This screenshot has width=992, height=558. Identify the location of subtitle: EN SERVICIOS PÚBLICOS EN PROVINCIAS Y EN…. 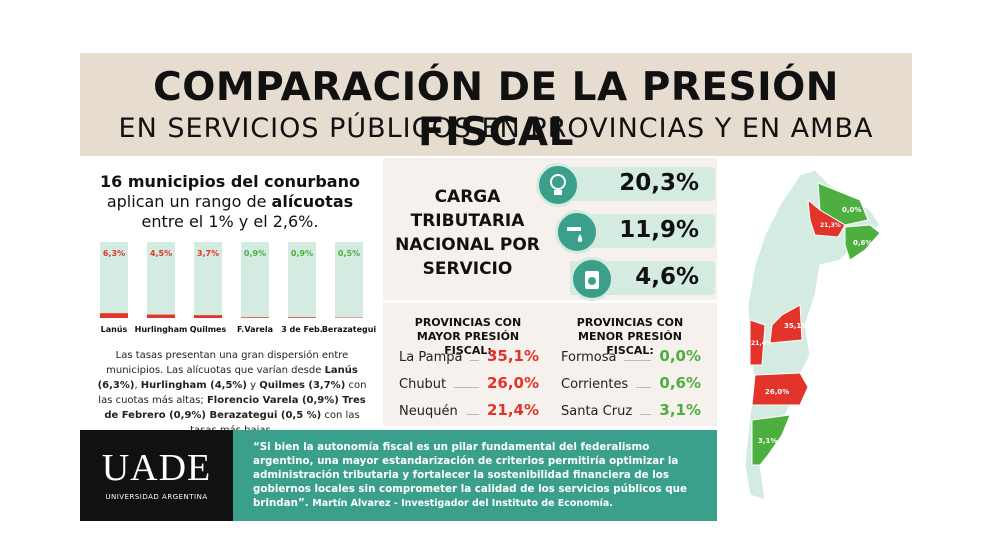
(496, 128).